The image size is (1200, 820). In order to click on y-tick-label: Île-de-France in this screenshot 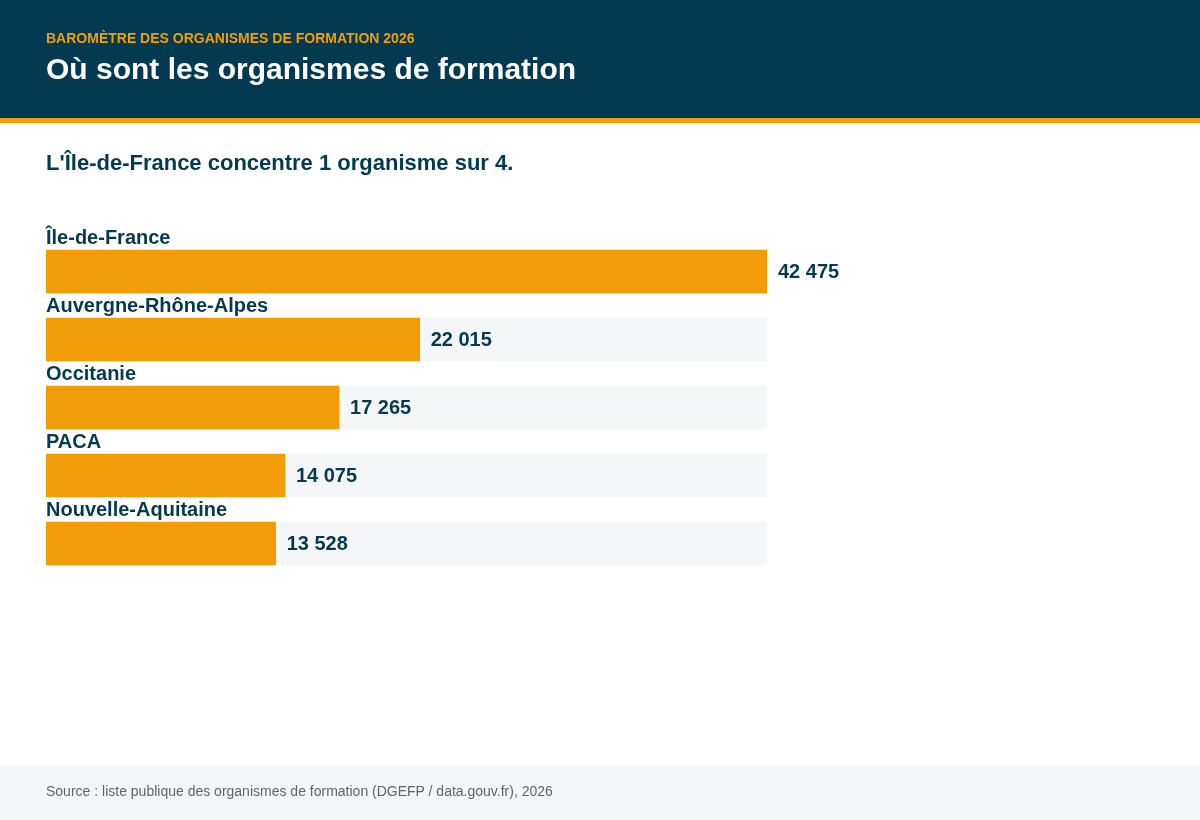, I will do `click(108, 236)`.